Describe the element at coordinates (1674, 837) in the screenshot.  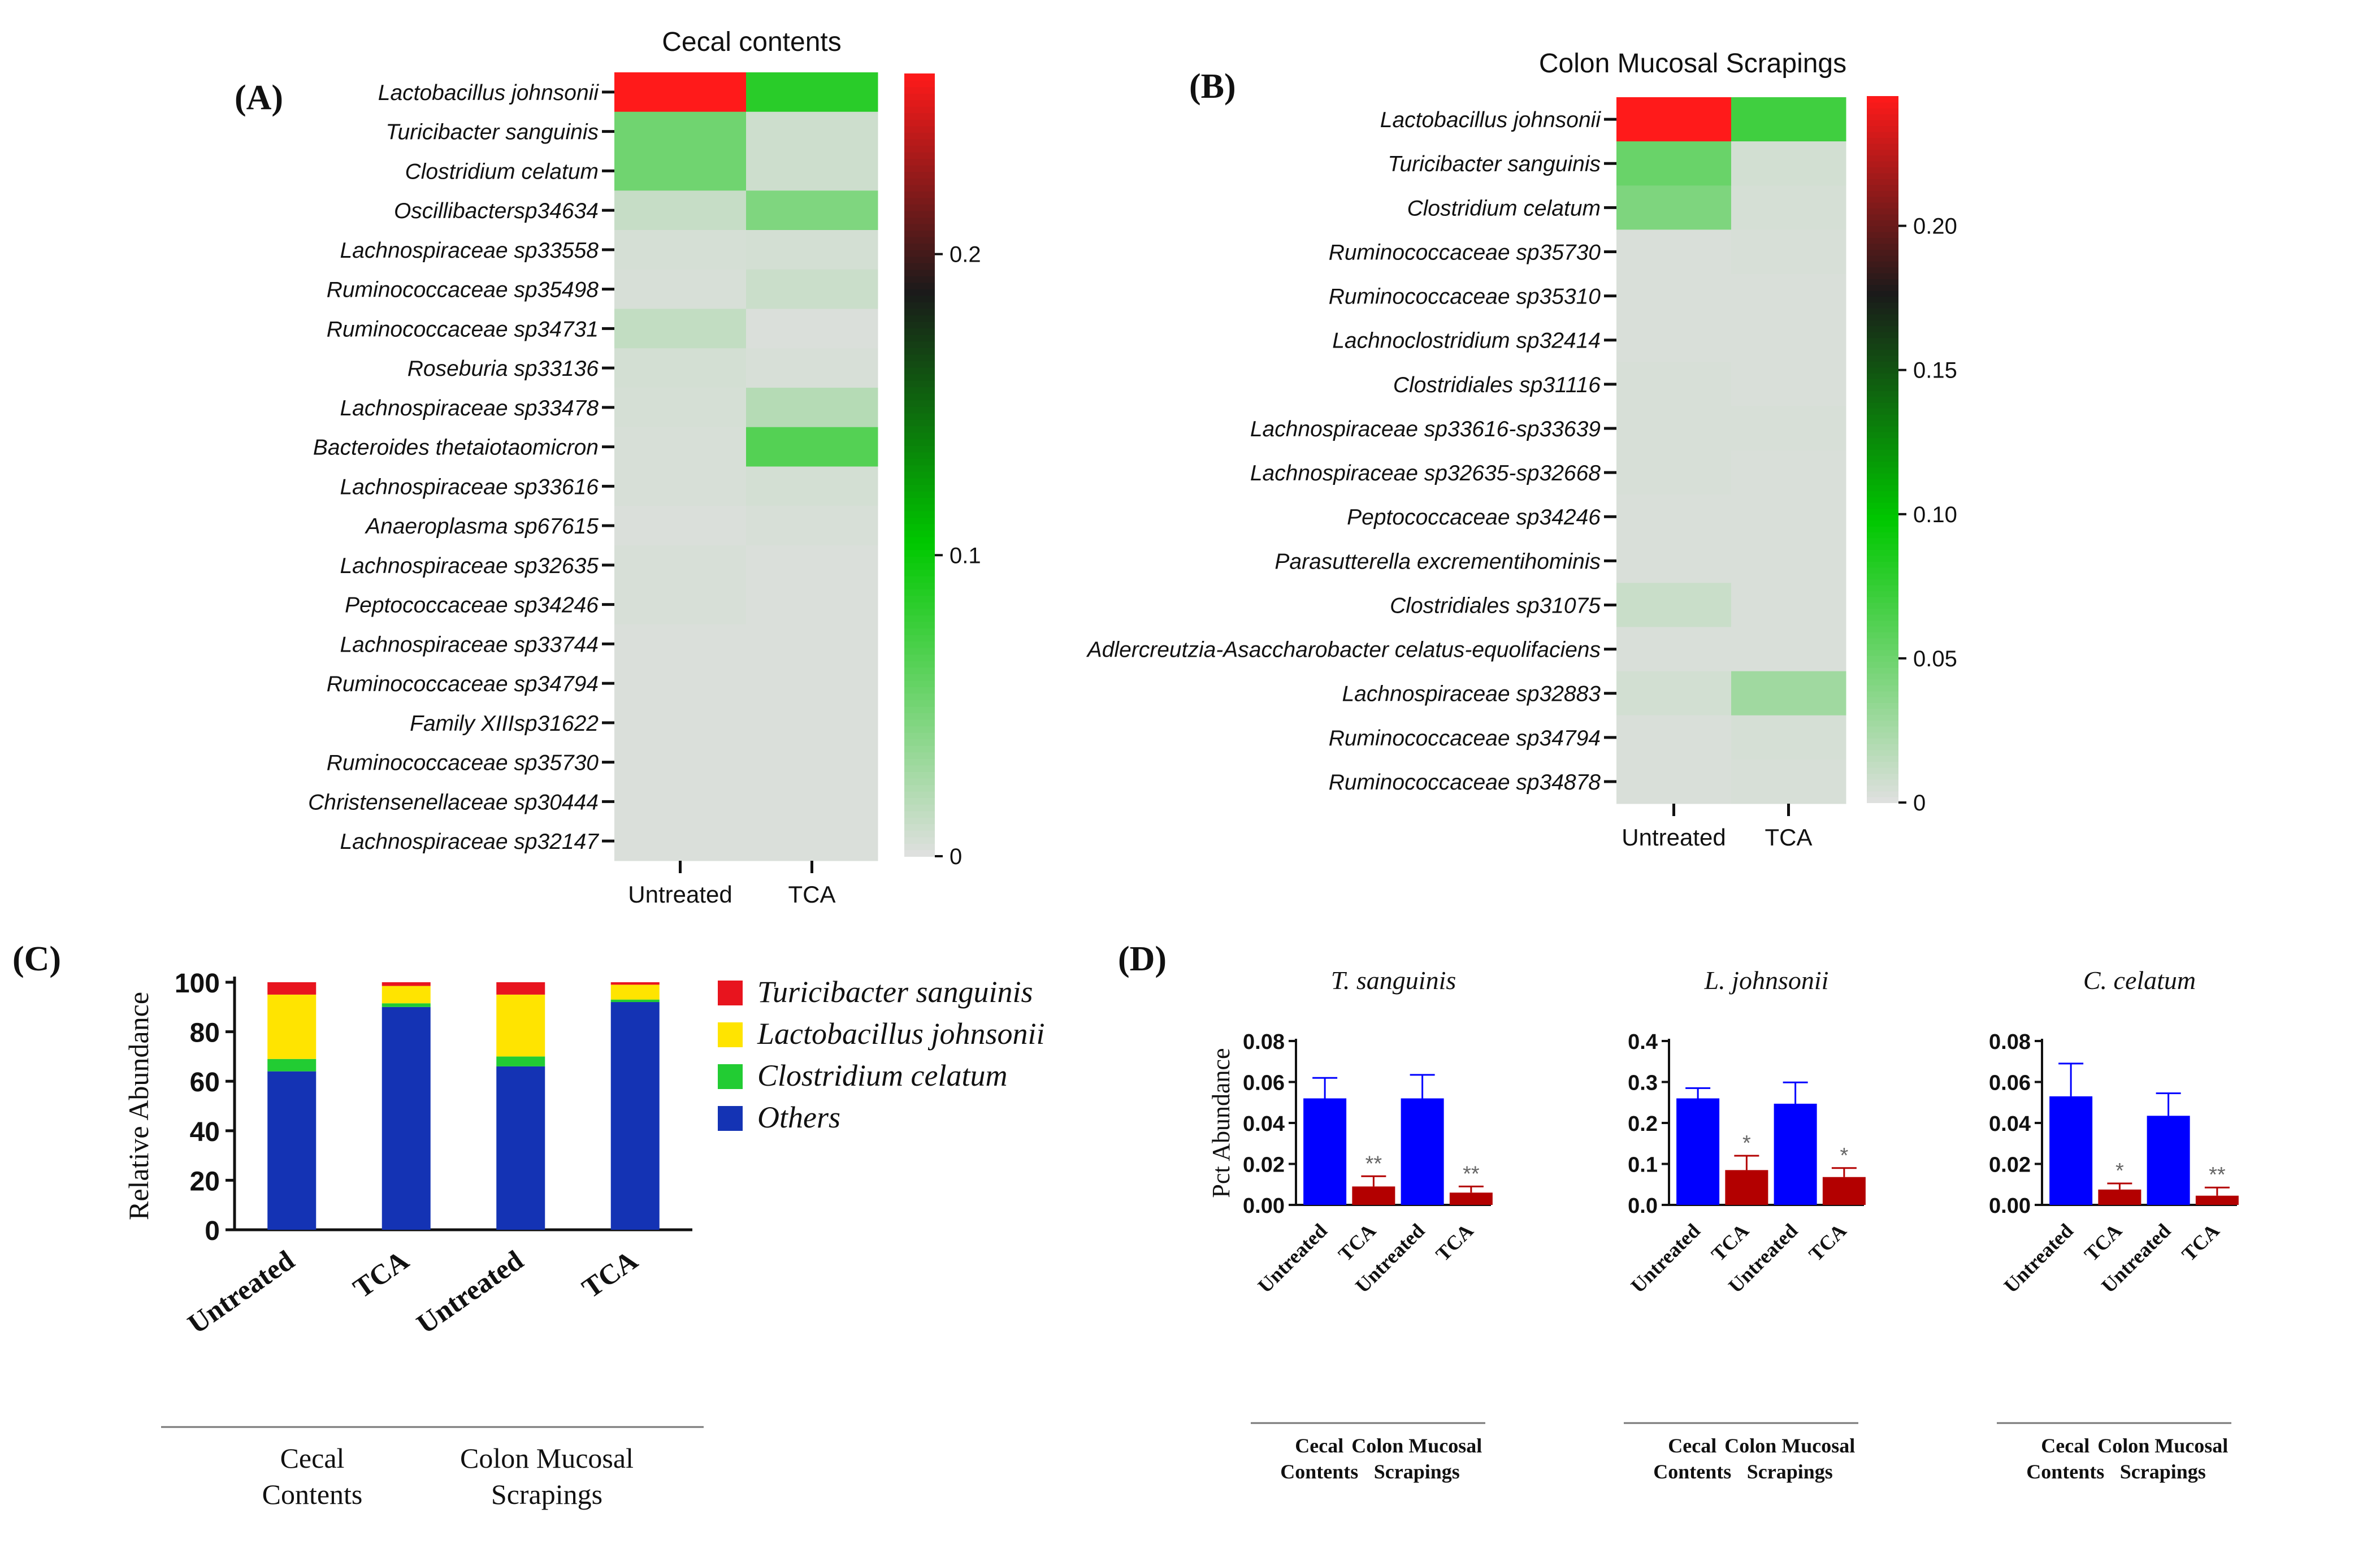
I see `heatmap-b-col-label-untreated: Untreated` at that location.